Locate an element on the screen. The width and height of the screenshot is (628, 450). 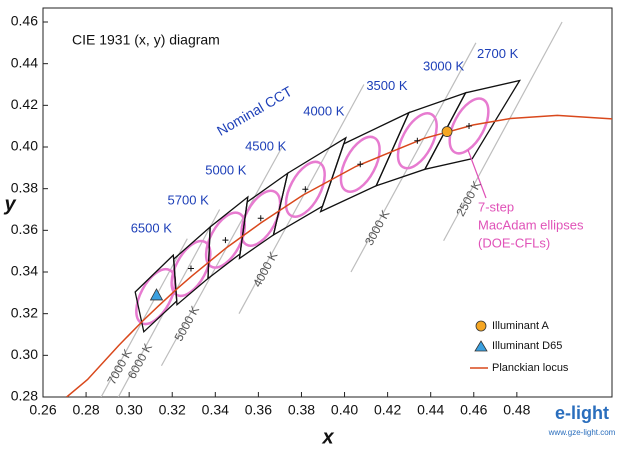
quadrangle-label: 2700 K is located at coordinates (498, 53).